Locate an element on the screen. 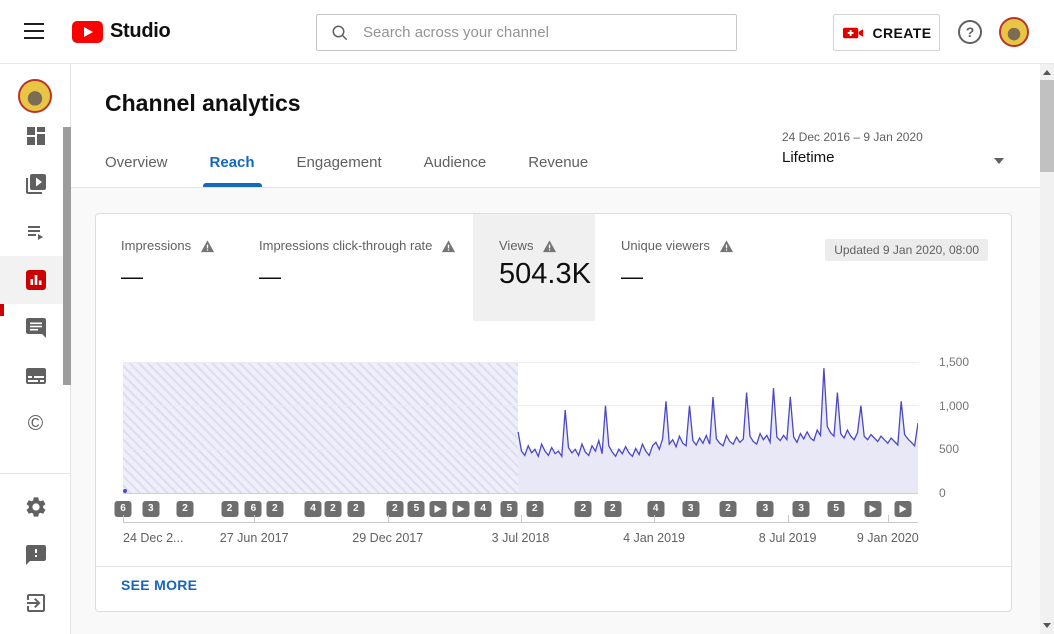 This screenshot has height=634, width=1054. sidebar-item-settings is located at coordinates (35, 507).